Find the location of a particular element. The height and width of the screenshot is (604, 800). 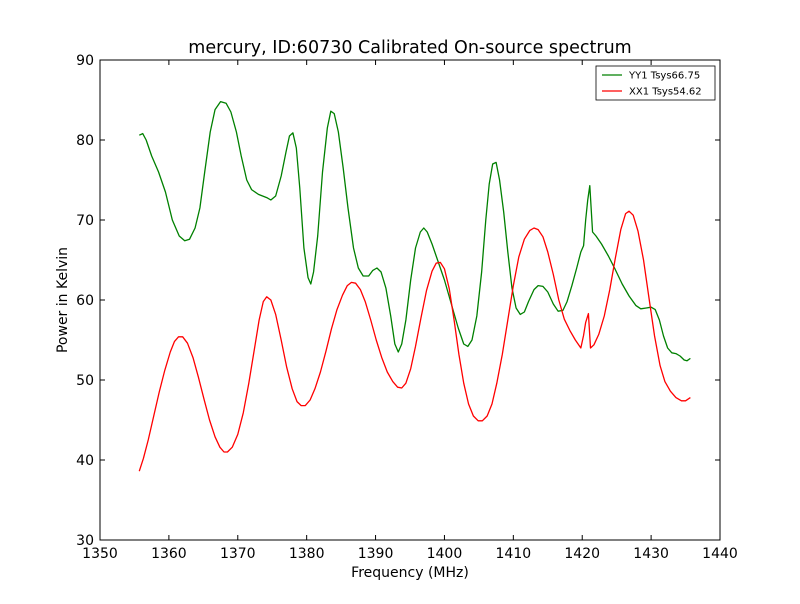

y-tick-label: 30 is located at coordinates (85, 541).